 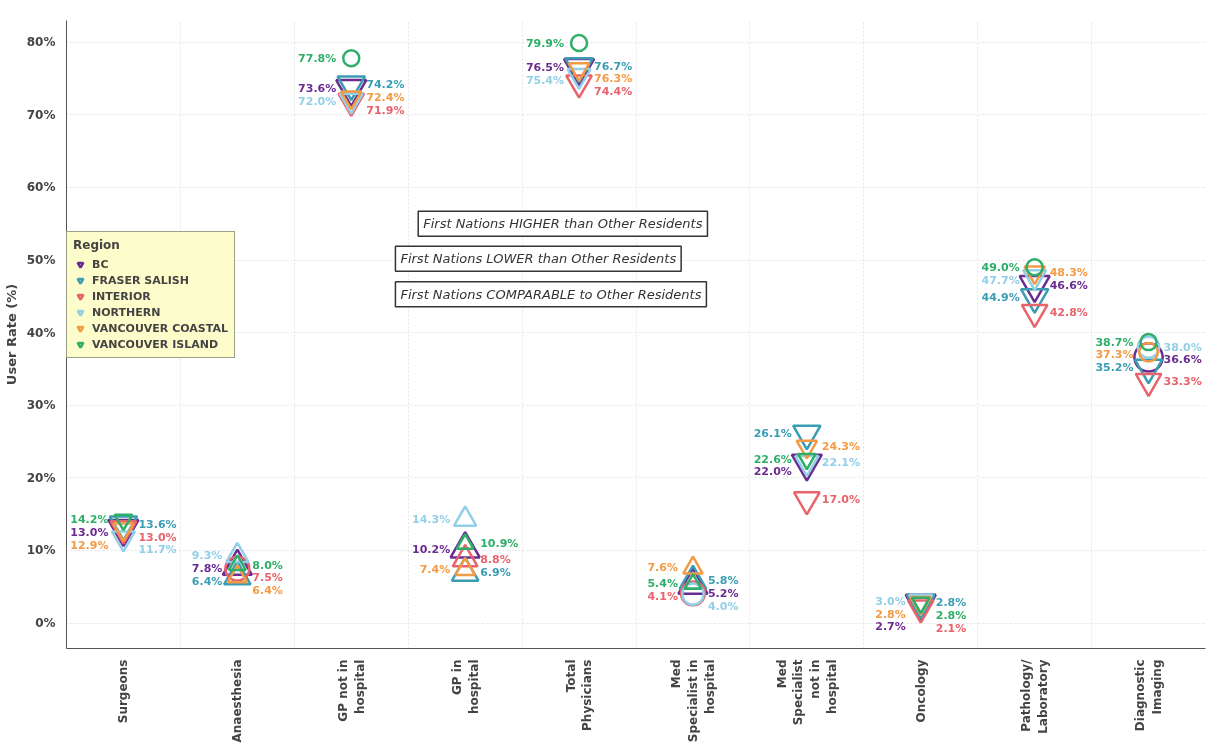 What do you see at coordinates (157, 524) in the screenshot?
I see `data-label: 13.6%` at bounding box center [157, 524].